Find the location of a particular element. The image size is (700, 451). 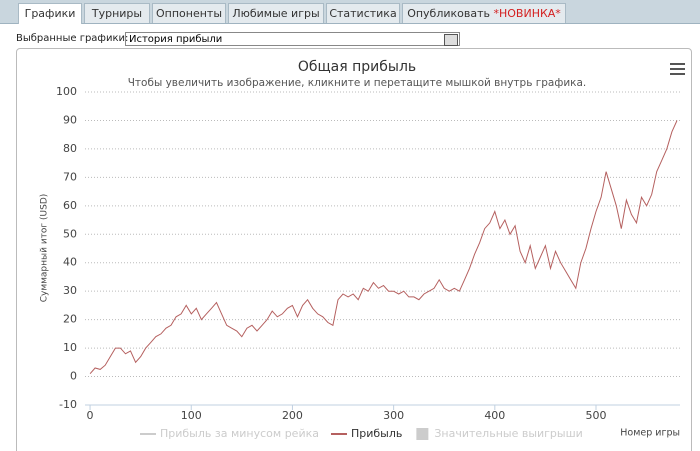

tab-label: Любимые игры is located at coordinates (276, 13).